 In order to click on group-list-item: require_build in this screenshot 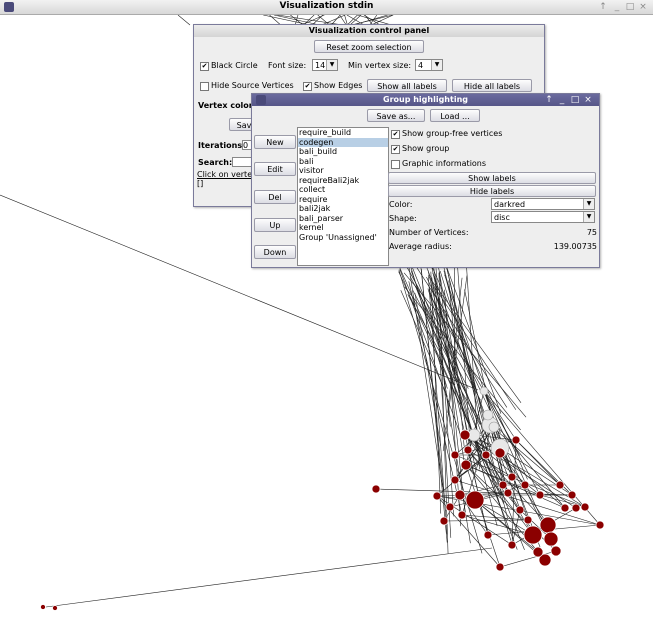, I will do `click(325, 132)`.